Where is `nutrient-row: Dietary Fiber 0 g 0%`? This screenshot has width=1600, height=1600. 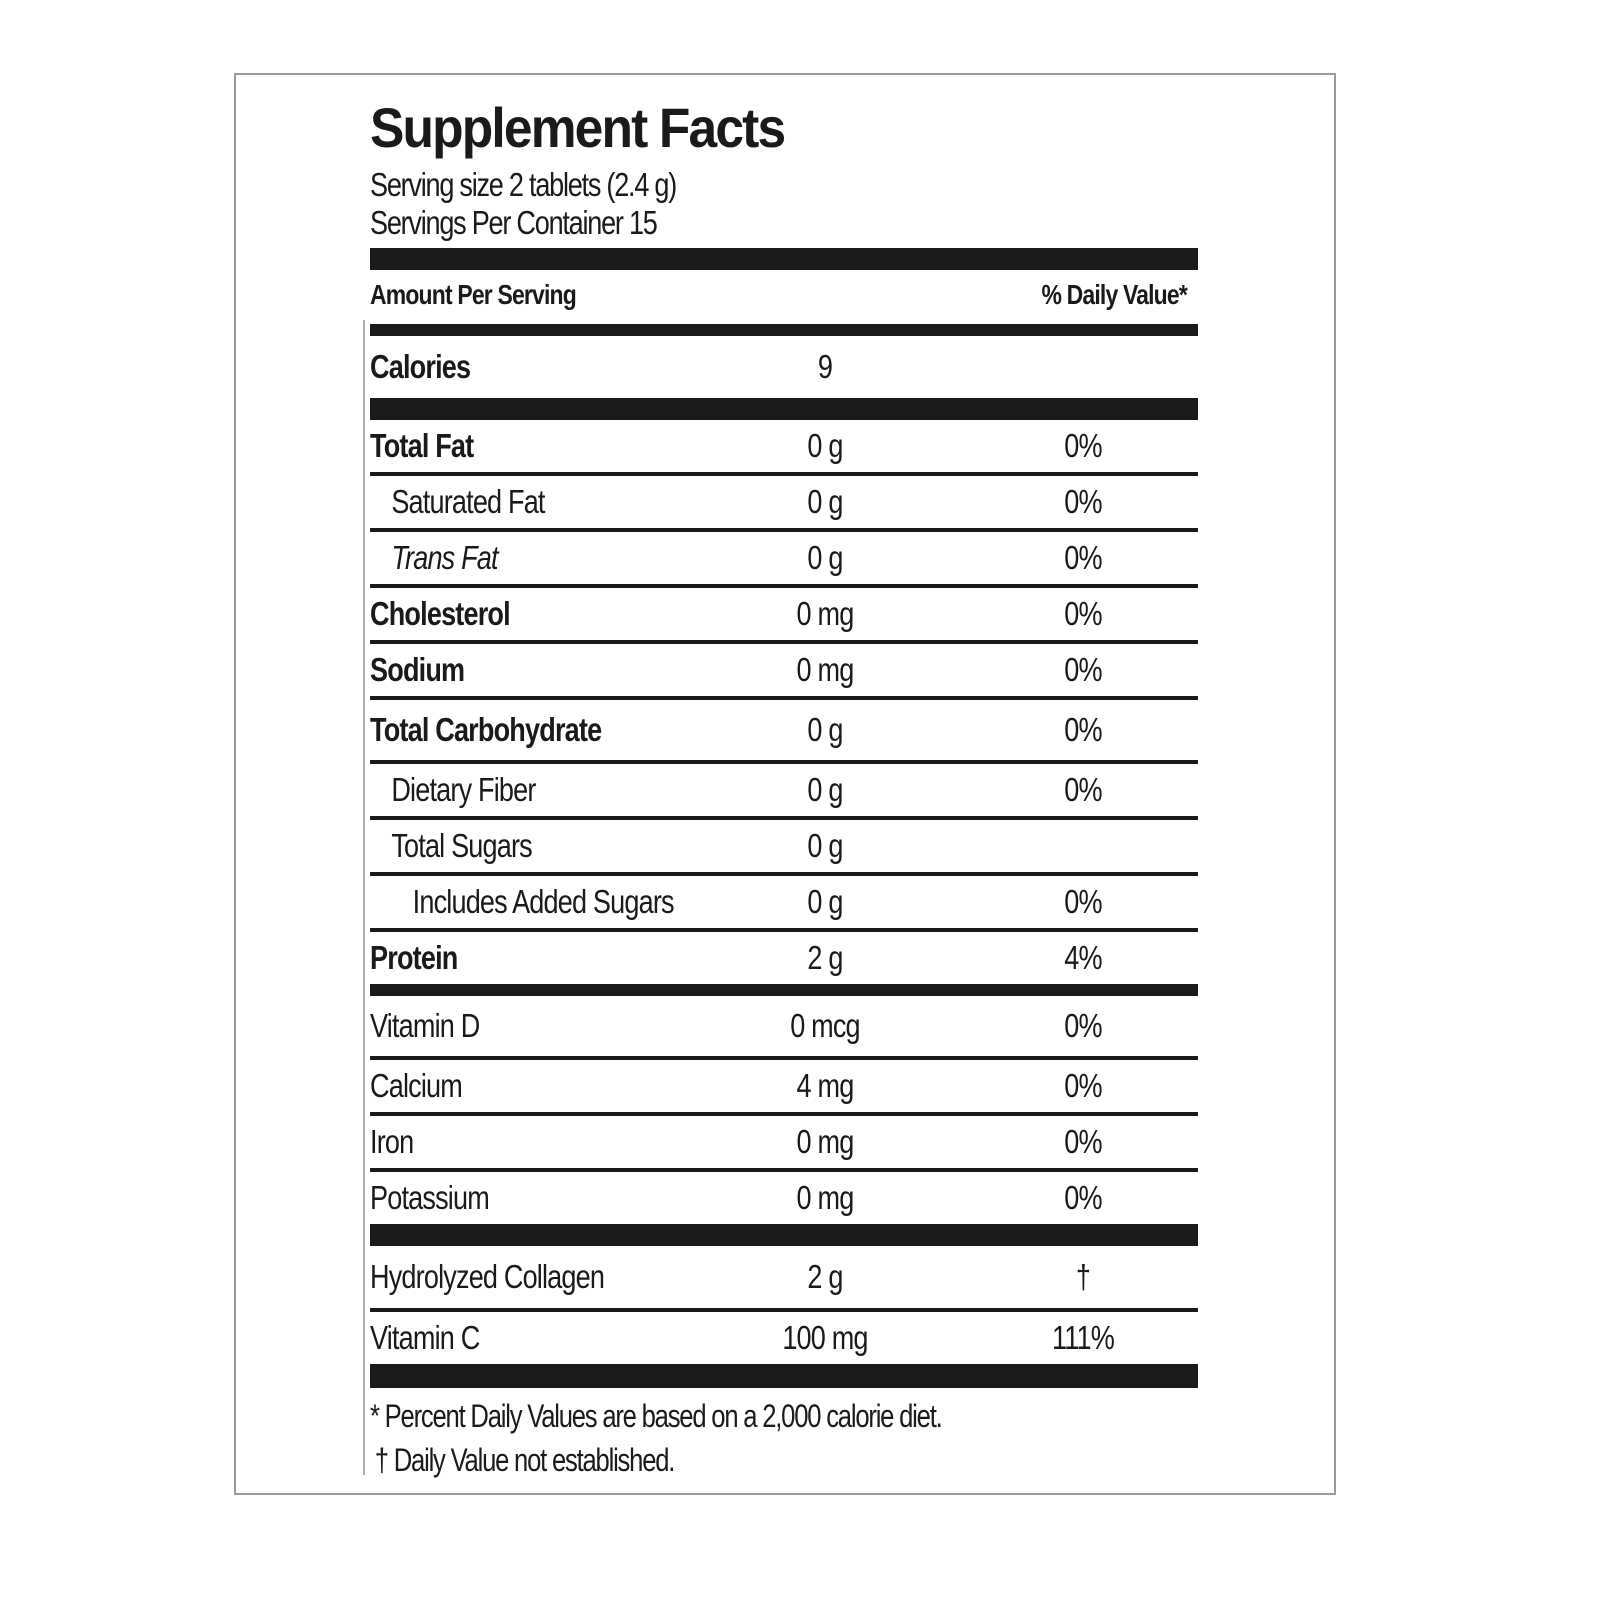 nutrient-row: Dietary Fiber 0 g 0% is located at coordinates (784, 790).